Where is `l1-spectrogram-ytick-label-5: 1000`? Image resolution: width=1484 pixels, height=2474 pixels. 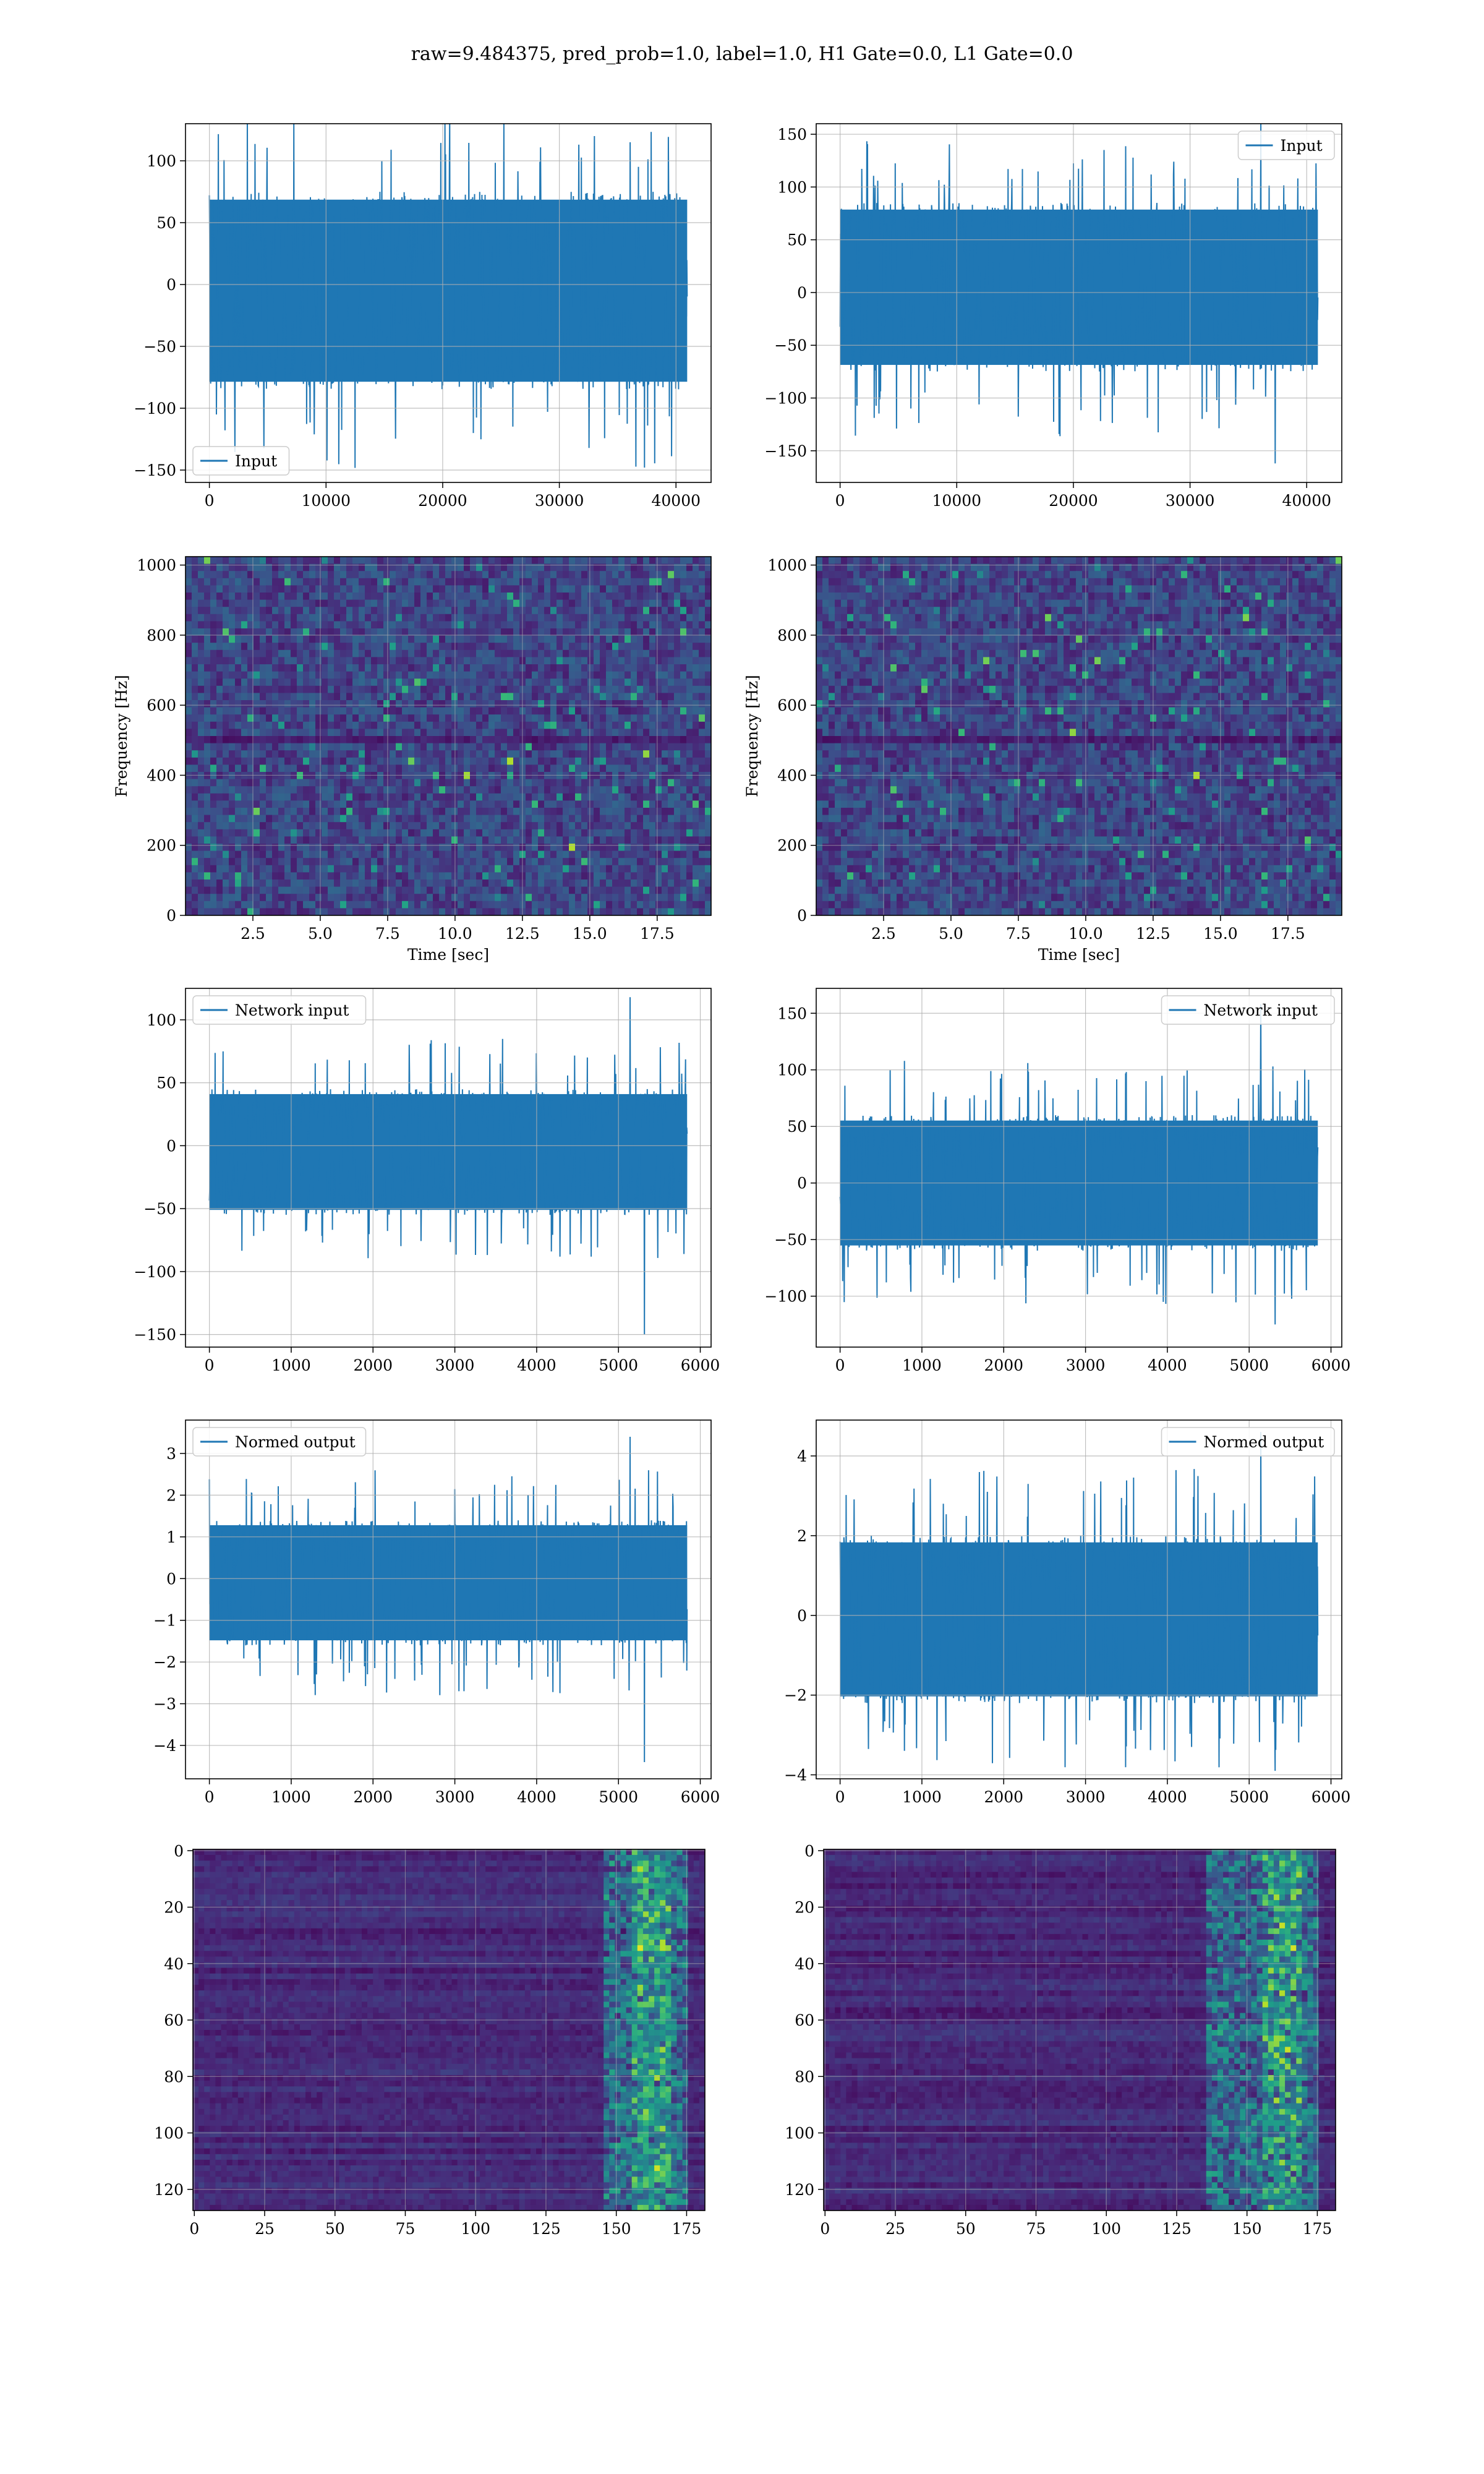
l1-spectrogram-ytick-label-5: 1000 is located at coordinates (787, 566).